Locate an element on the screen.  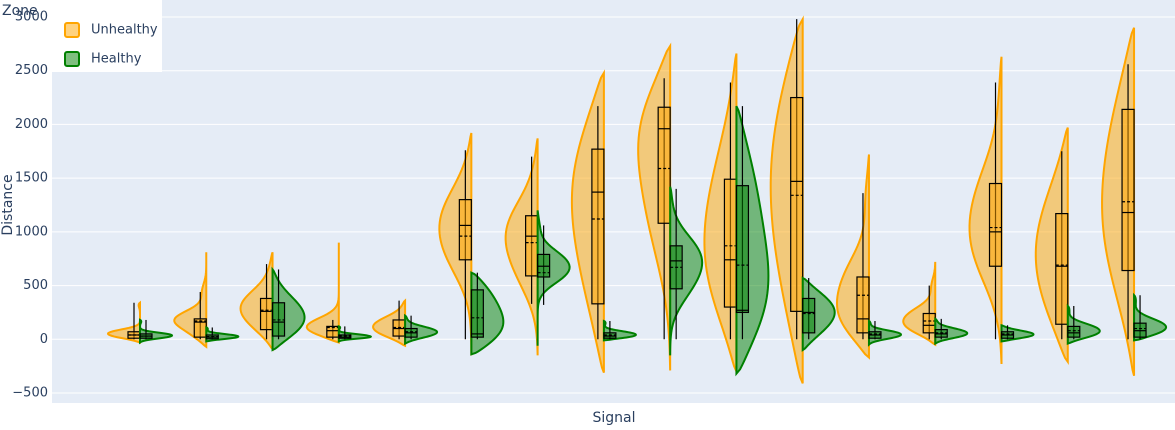
y-tick-label: 3000 is located at coordinates (31, 17).